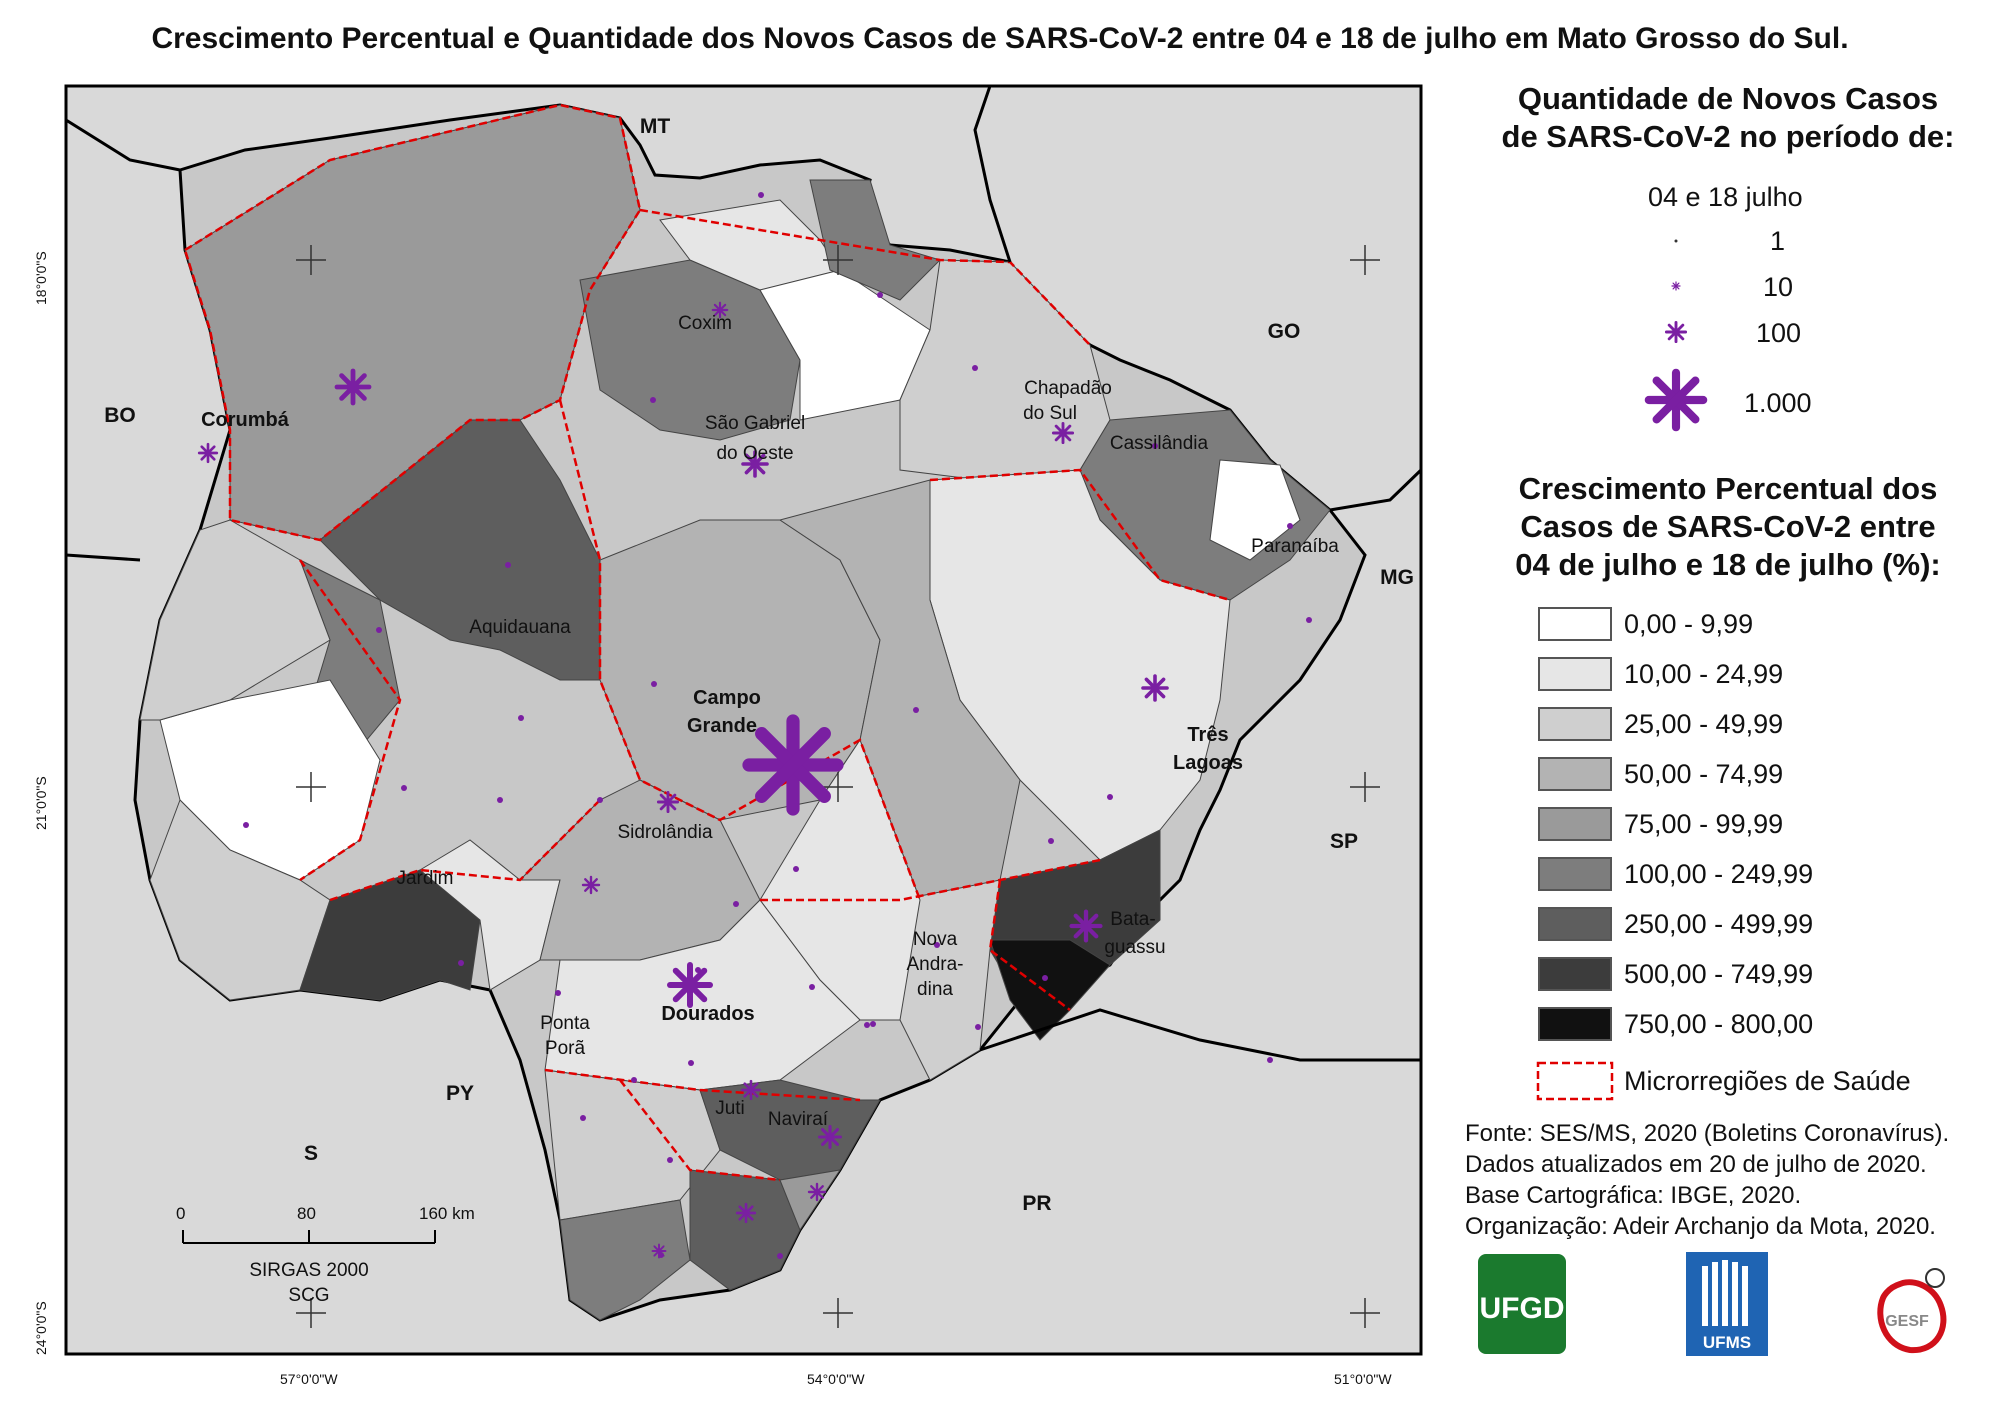 The height and width of the screenshot is (1413, 2000). Describe the element at coordinates (664, 832) in the screenshot. I see `city-label: Sidrolândia` at that location.